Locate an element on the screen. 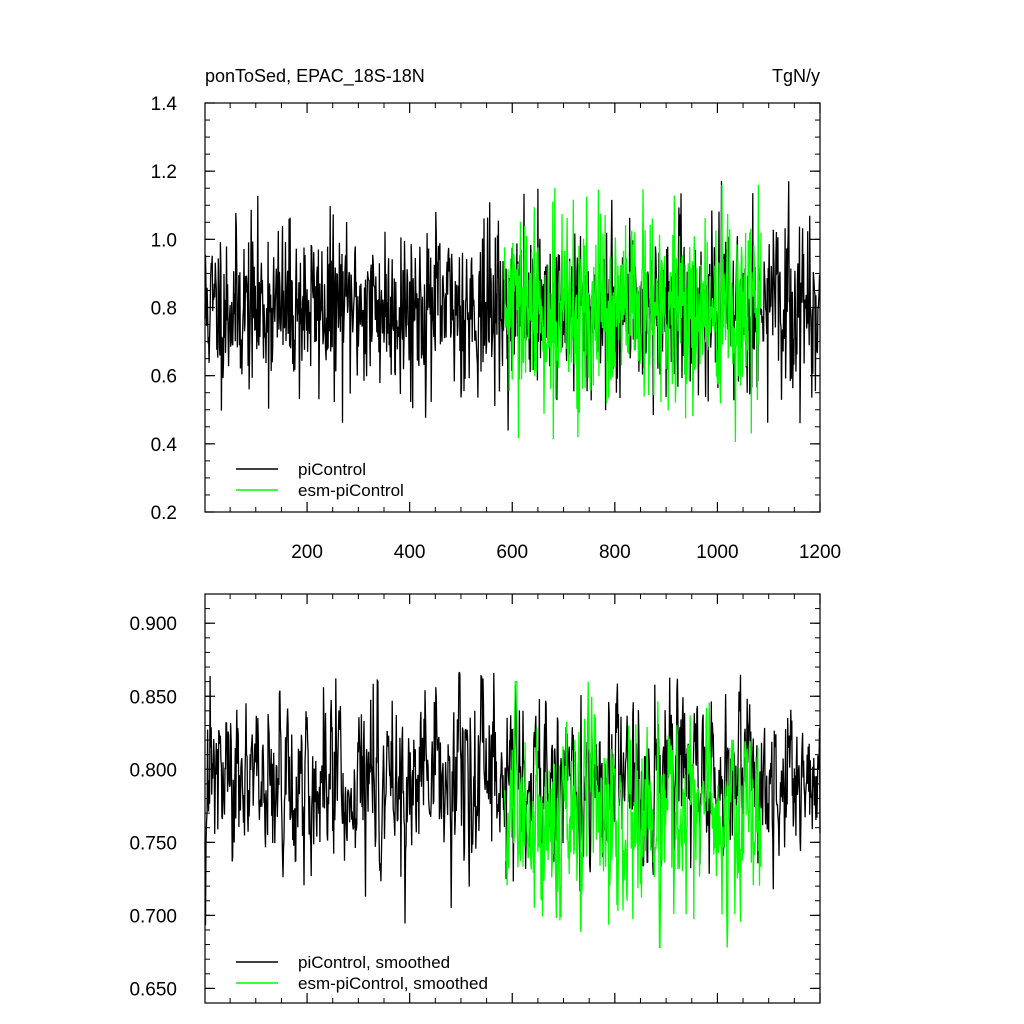 The width and height of the screenshot is (1024, 1024). y-tick-label: 0.650 is located at coordinates (153, 989).